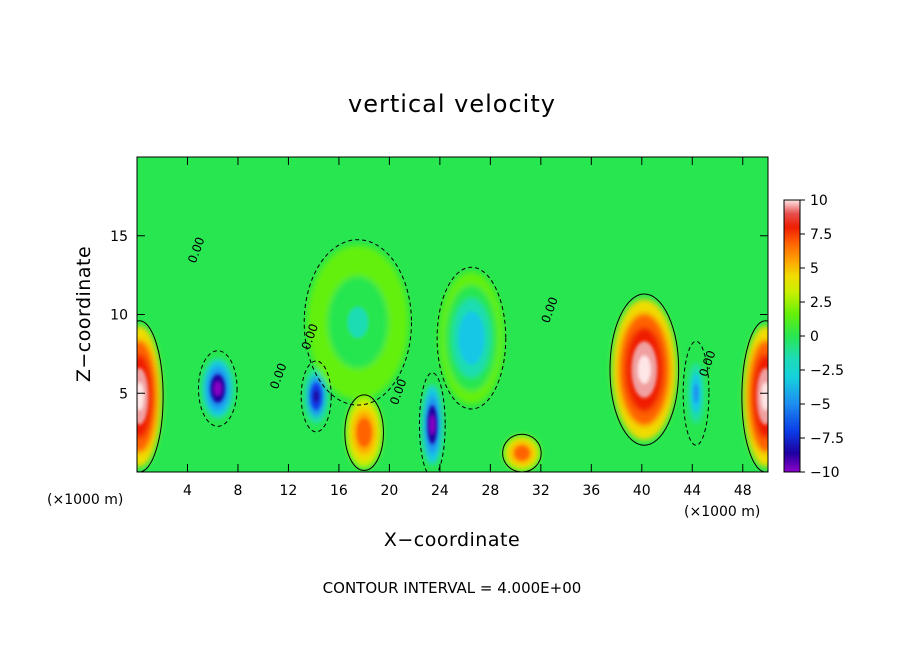 This screenshot has width=904, height=654. Describe the element at coordinates (722, 512) in the screenshot. I see `x-unit-right: (×1000 m)` at that location.